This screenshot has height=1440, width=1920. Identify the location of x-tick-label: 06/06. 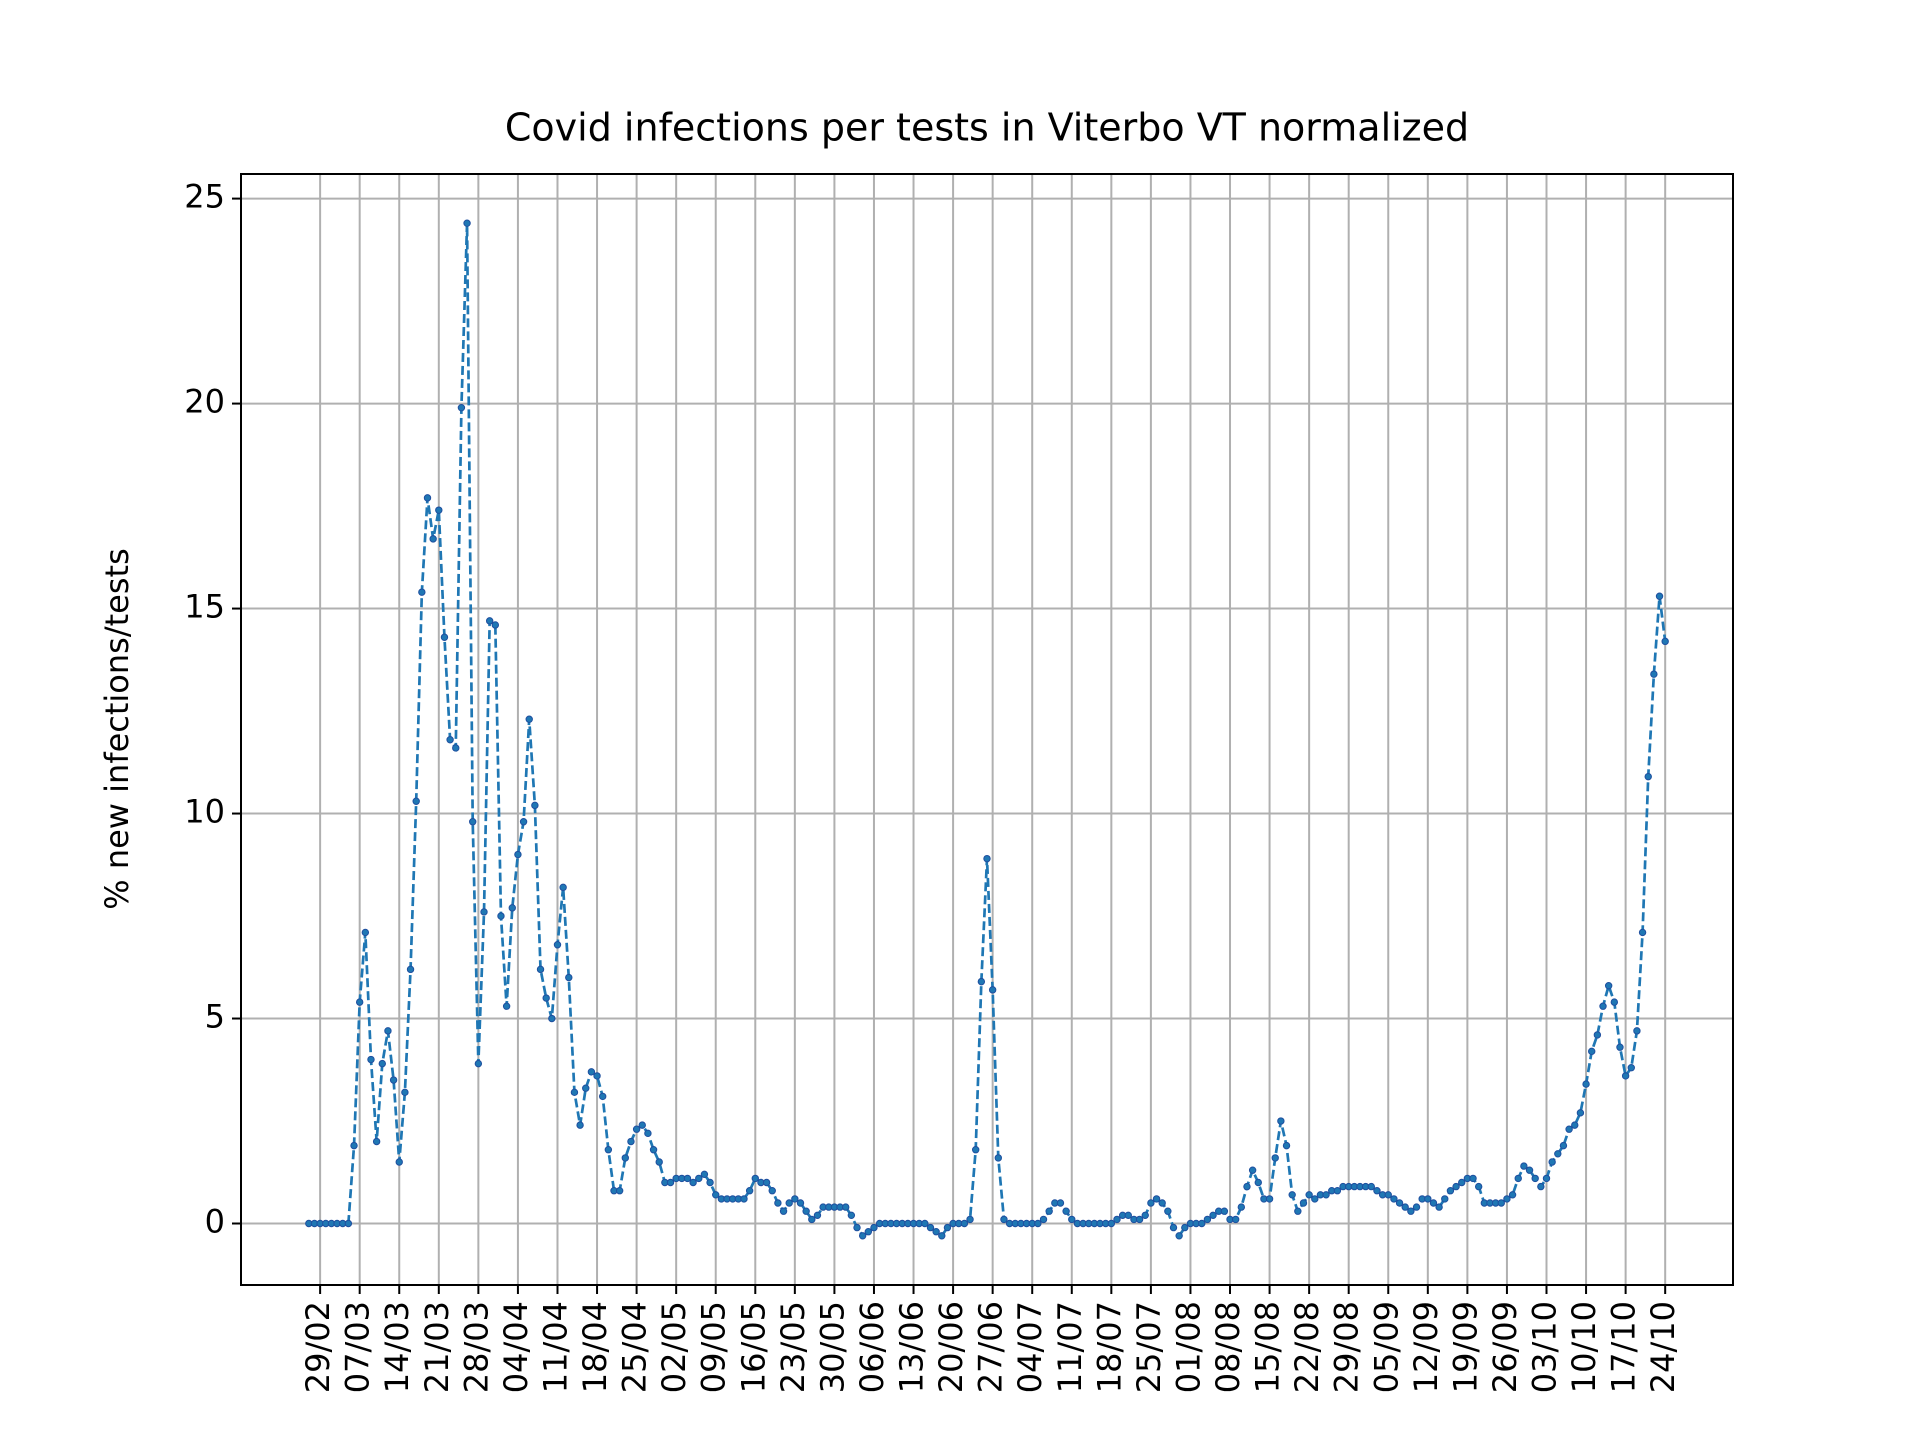
(872, 1347).